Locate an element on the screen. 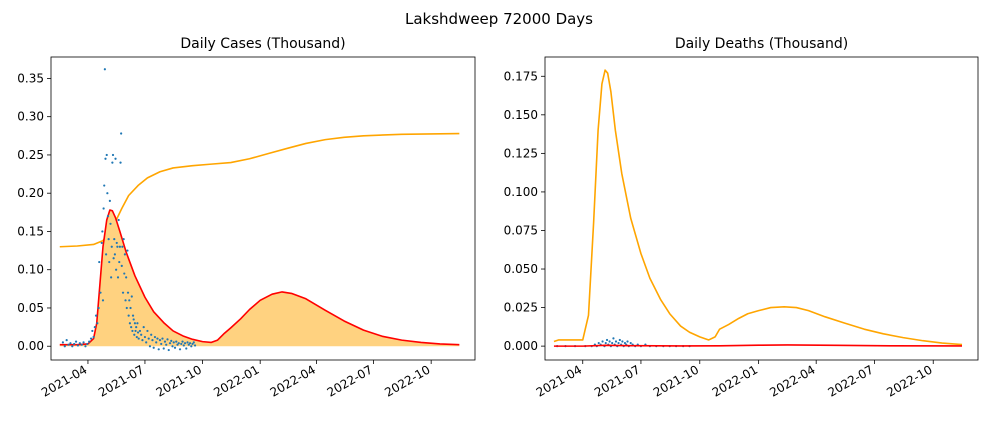 This screenshot has width=990, height=425. deaths-ytick-label: 0.050 is located at coordinates (521, 269).